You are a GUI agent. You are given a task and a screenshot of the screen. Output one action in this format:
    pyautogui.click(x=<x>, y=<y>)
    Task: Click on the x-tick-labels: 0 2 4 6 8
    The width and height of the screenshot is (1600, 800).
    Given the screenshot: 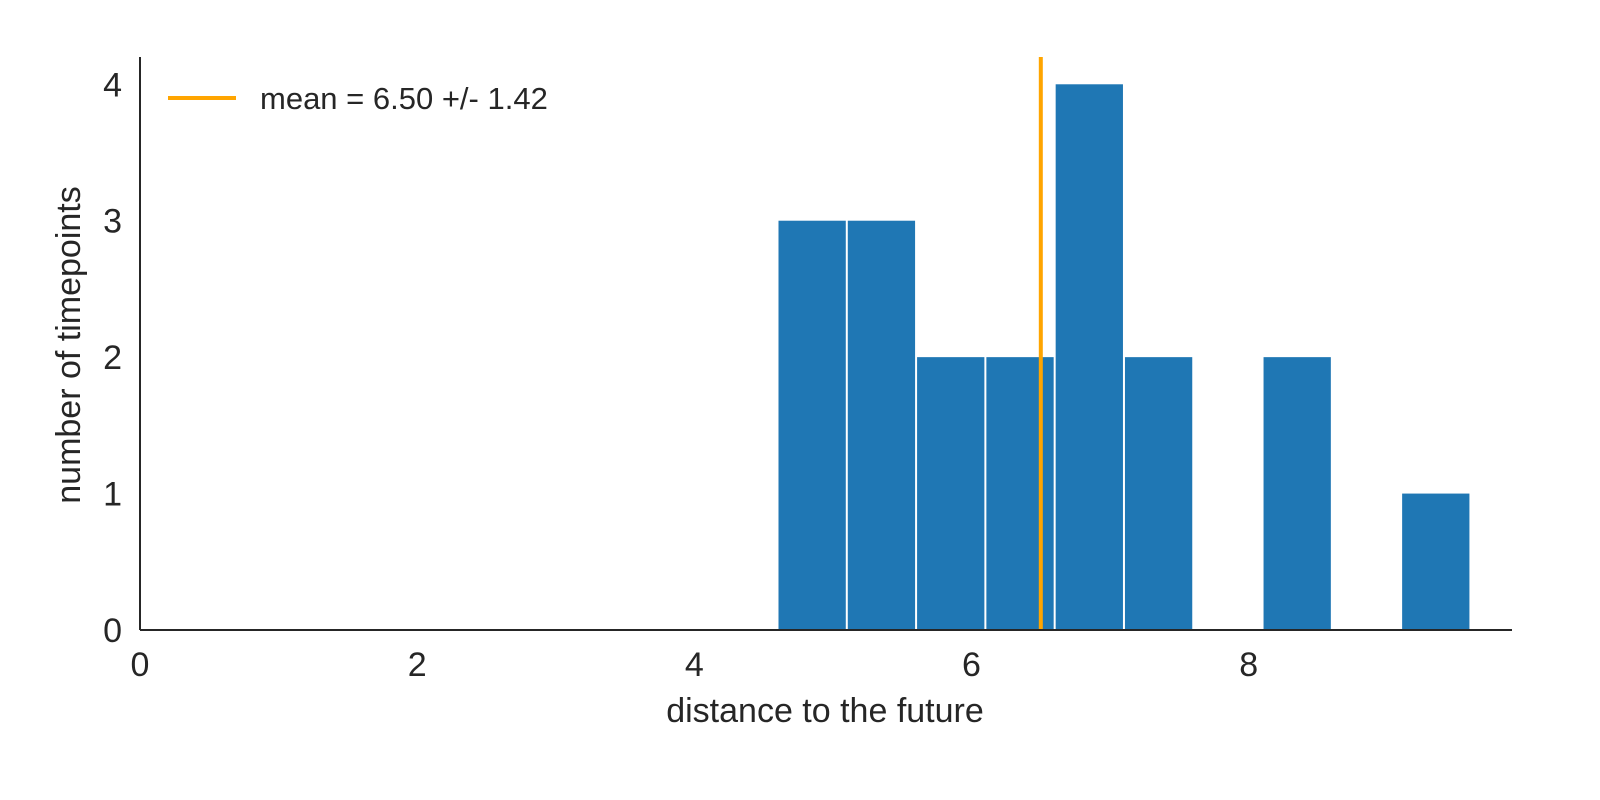 What is the action you would take?
    pyautogui.click(x=695, y=665)
    